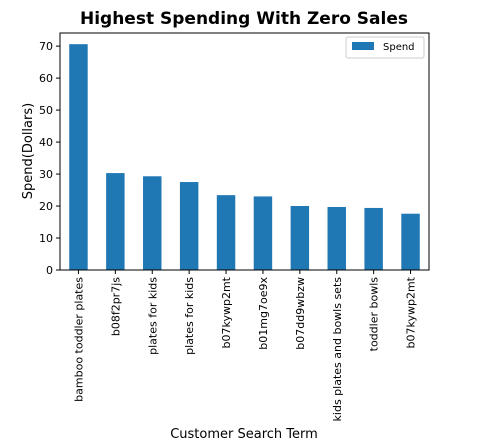 The height and width of the screenshot is (448, 478). I want to click on x-tick-label: bamboo toddler plates, so click(78, 339).